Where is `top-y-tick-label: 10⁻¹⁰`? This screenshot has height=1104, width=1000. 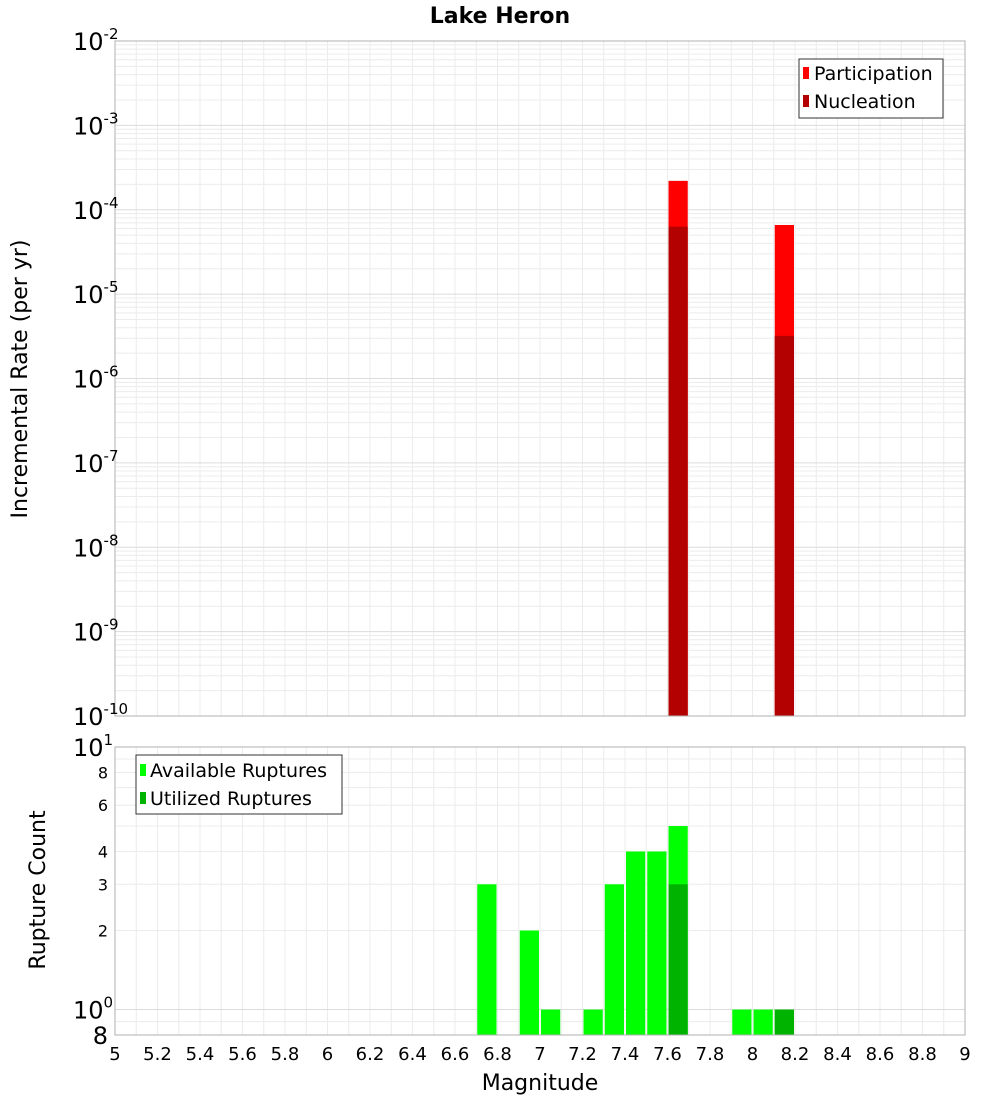
top-y-tick-label: 10⁻¹⁰ is located at coordinates (100, 715).